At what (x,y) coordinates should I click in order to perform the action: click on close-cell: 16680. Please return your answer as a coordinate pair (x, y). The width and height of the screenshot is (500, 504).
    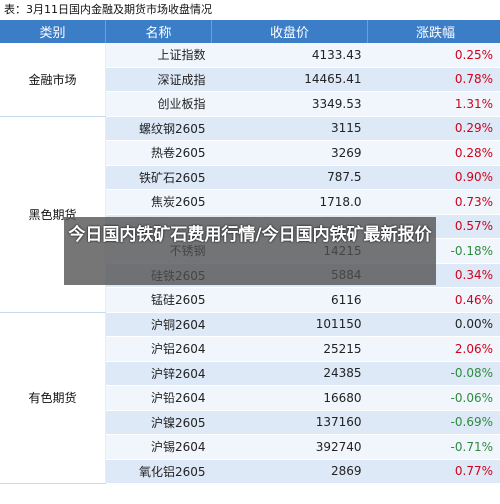
    Looking at the image, I should click on (289, 398).